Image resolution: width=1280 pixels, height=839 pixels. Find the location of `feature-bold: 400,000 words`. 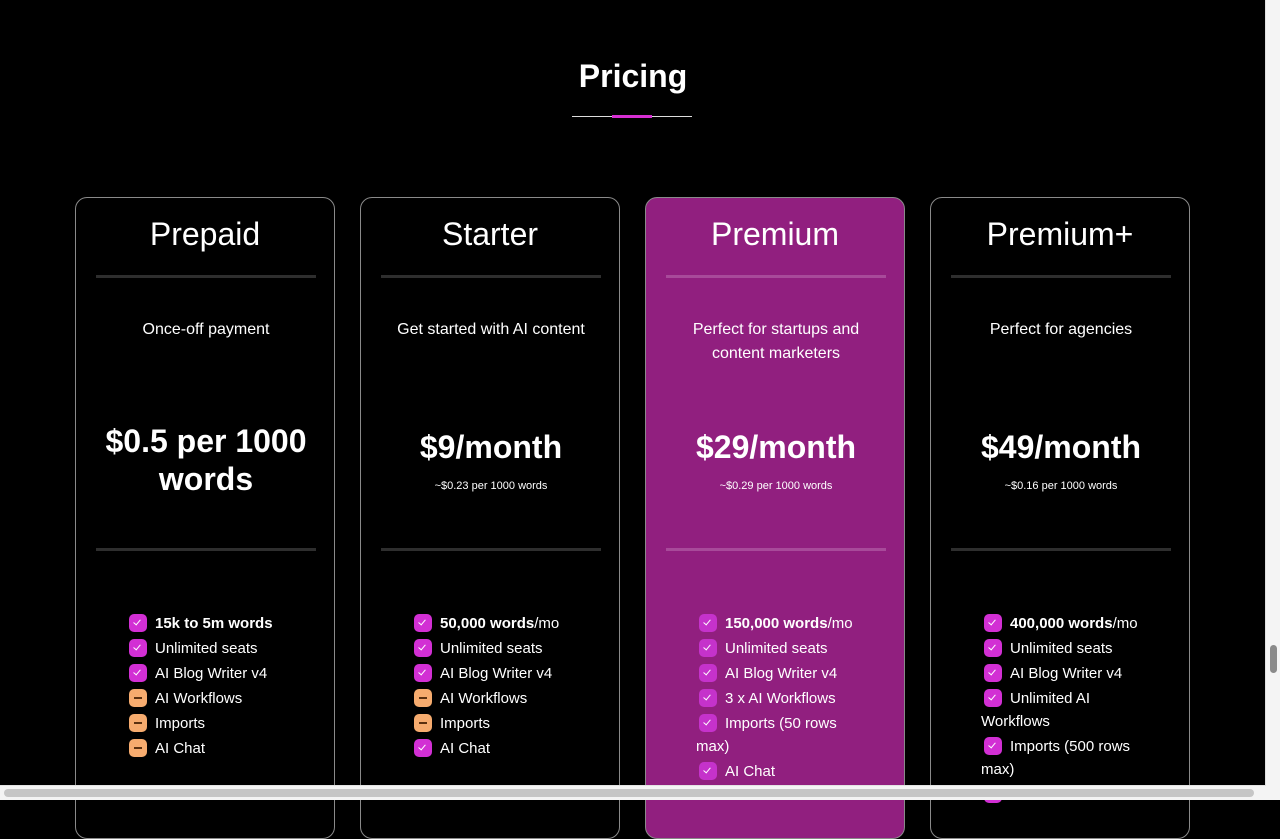

feature-bold: 400,000 words is located at coordinates (1061, 623).